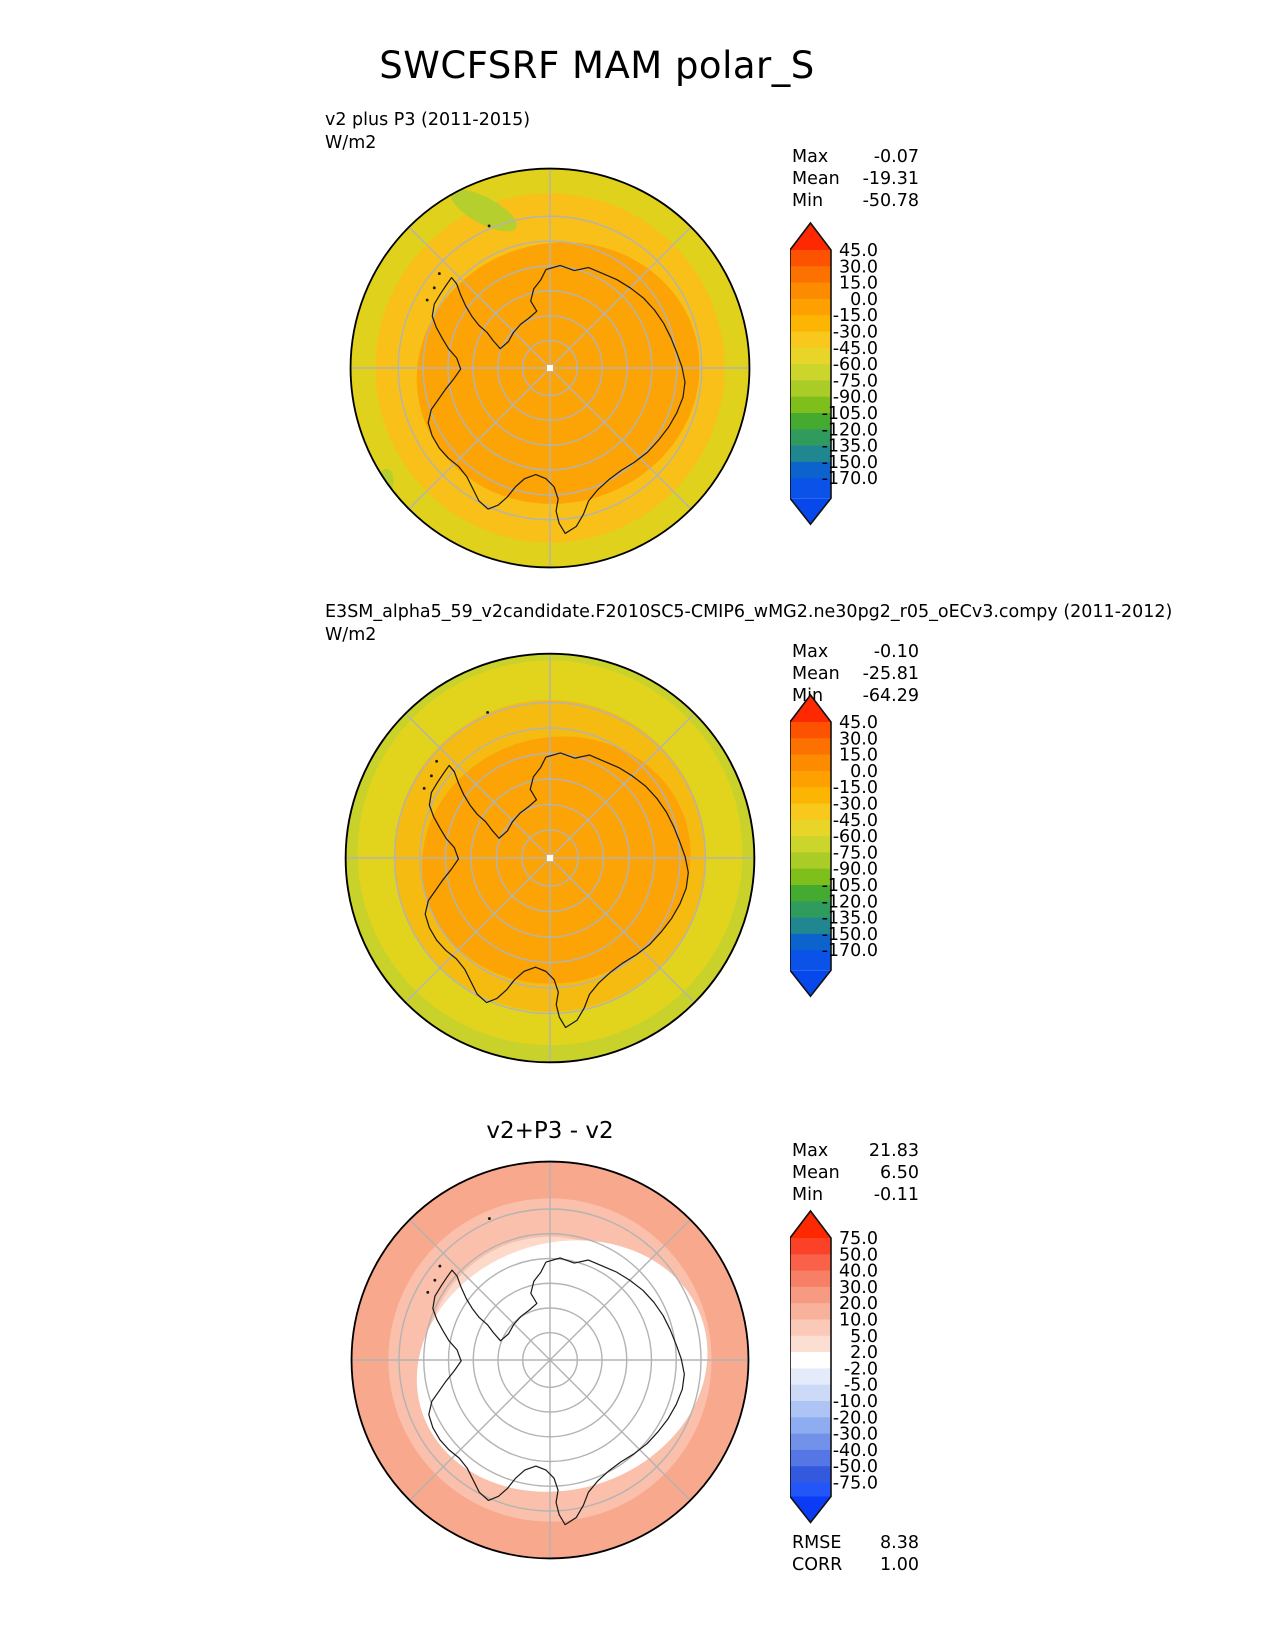 This screenshot has width=1275, height=1650. I want to click on colorbar-tick-label: -45.0, so click(855, 821).